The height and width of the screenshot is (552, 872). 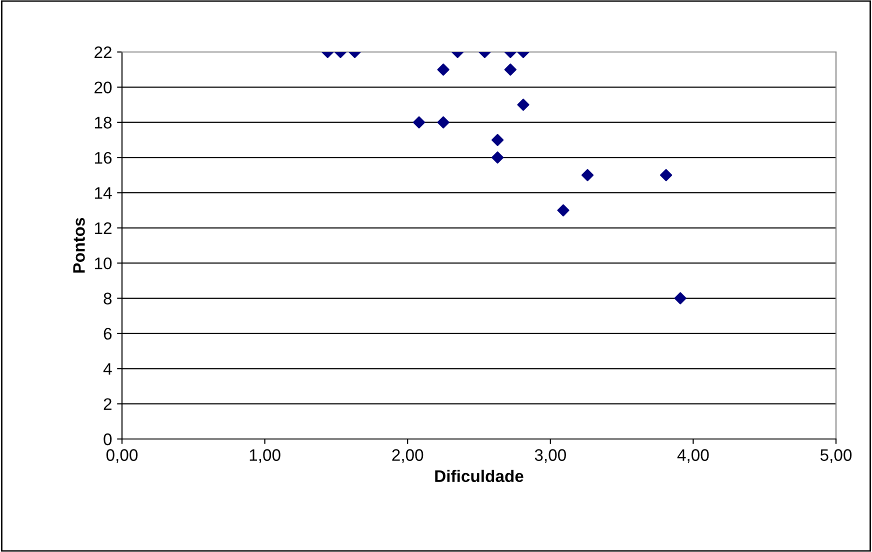 What do you see at coordinates (265, 456) in the screenshot?
I see `x-tick-label: 1,00` at bounding box center [265, 456].